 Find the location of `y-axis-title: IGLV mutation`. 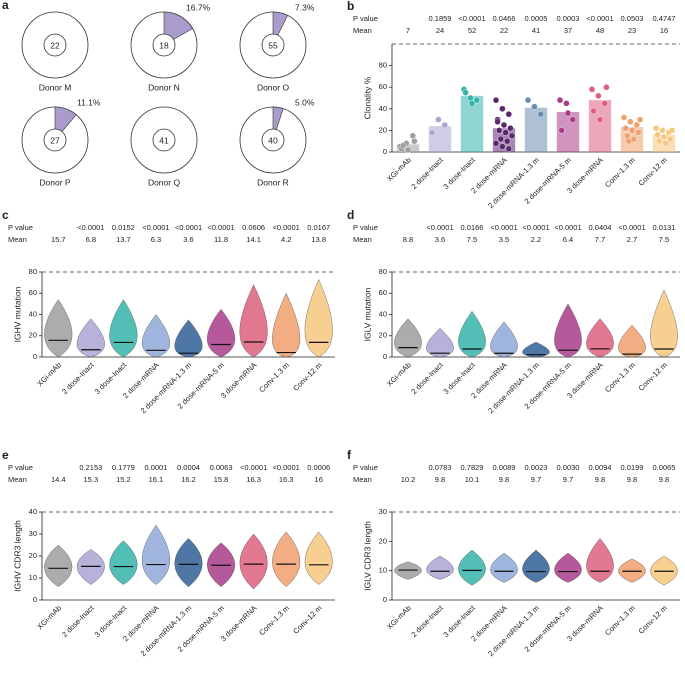

y-axis-title: IGLV mutation is located at coordinates (367, 314).